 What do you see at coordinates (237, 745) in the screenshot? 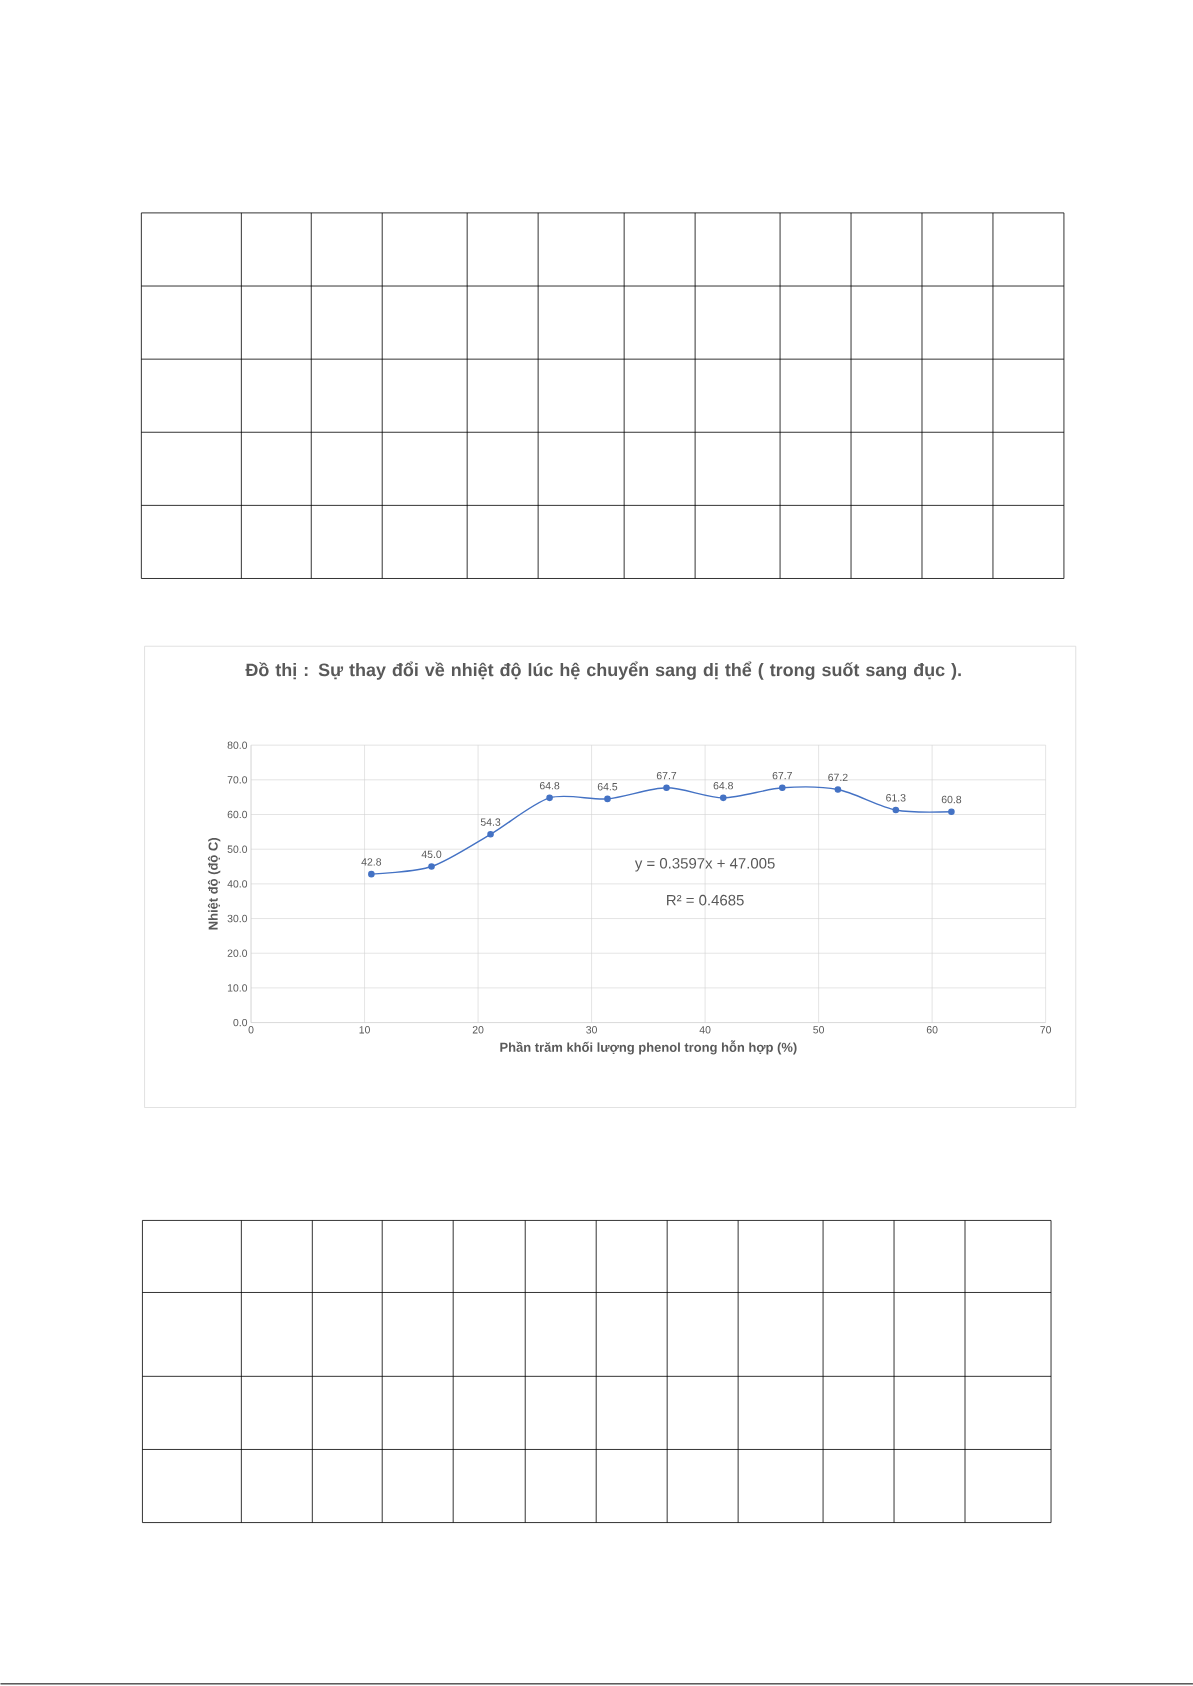
I see `y-tick-label: 80.0` at bounding box center [237, 745].